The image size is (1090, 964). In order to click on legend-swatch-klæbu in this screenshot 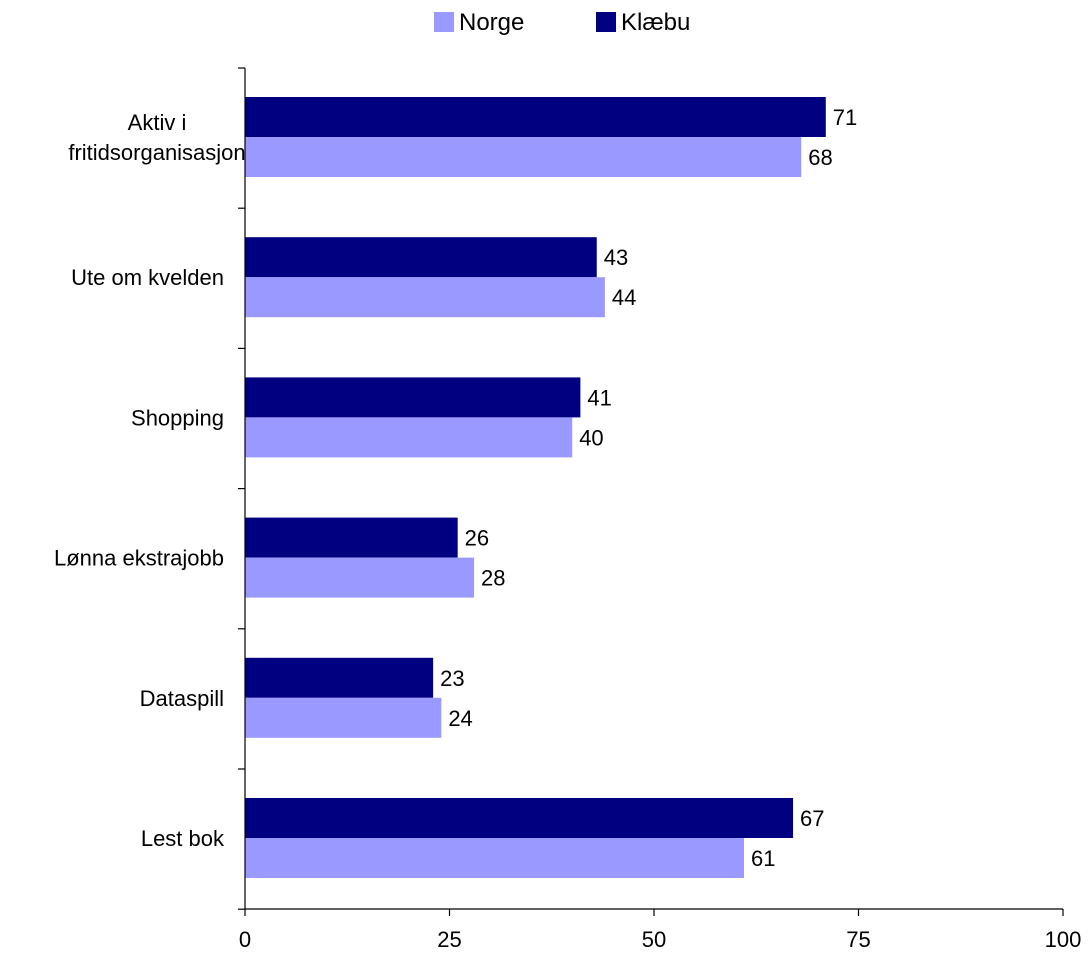, I will do `click(606, 22)`.